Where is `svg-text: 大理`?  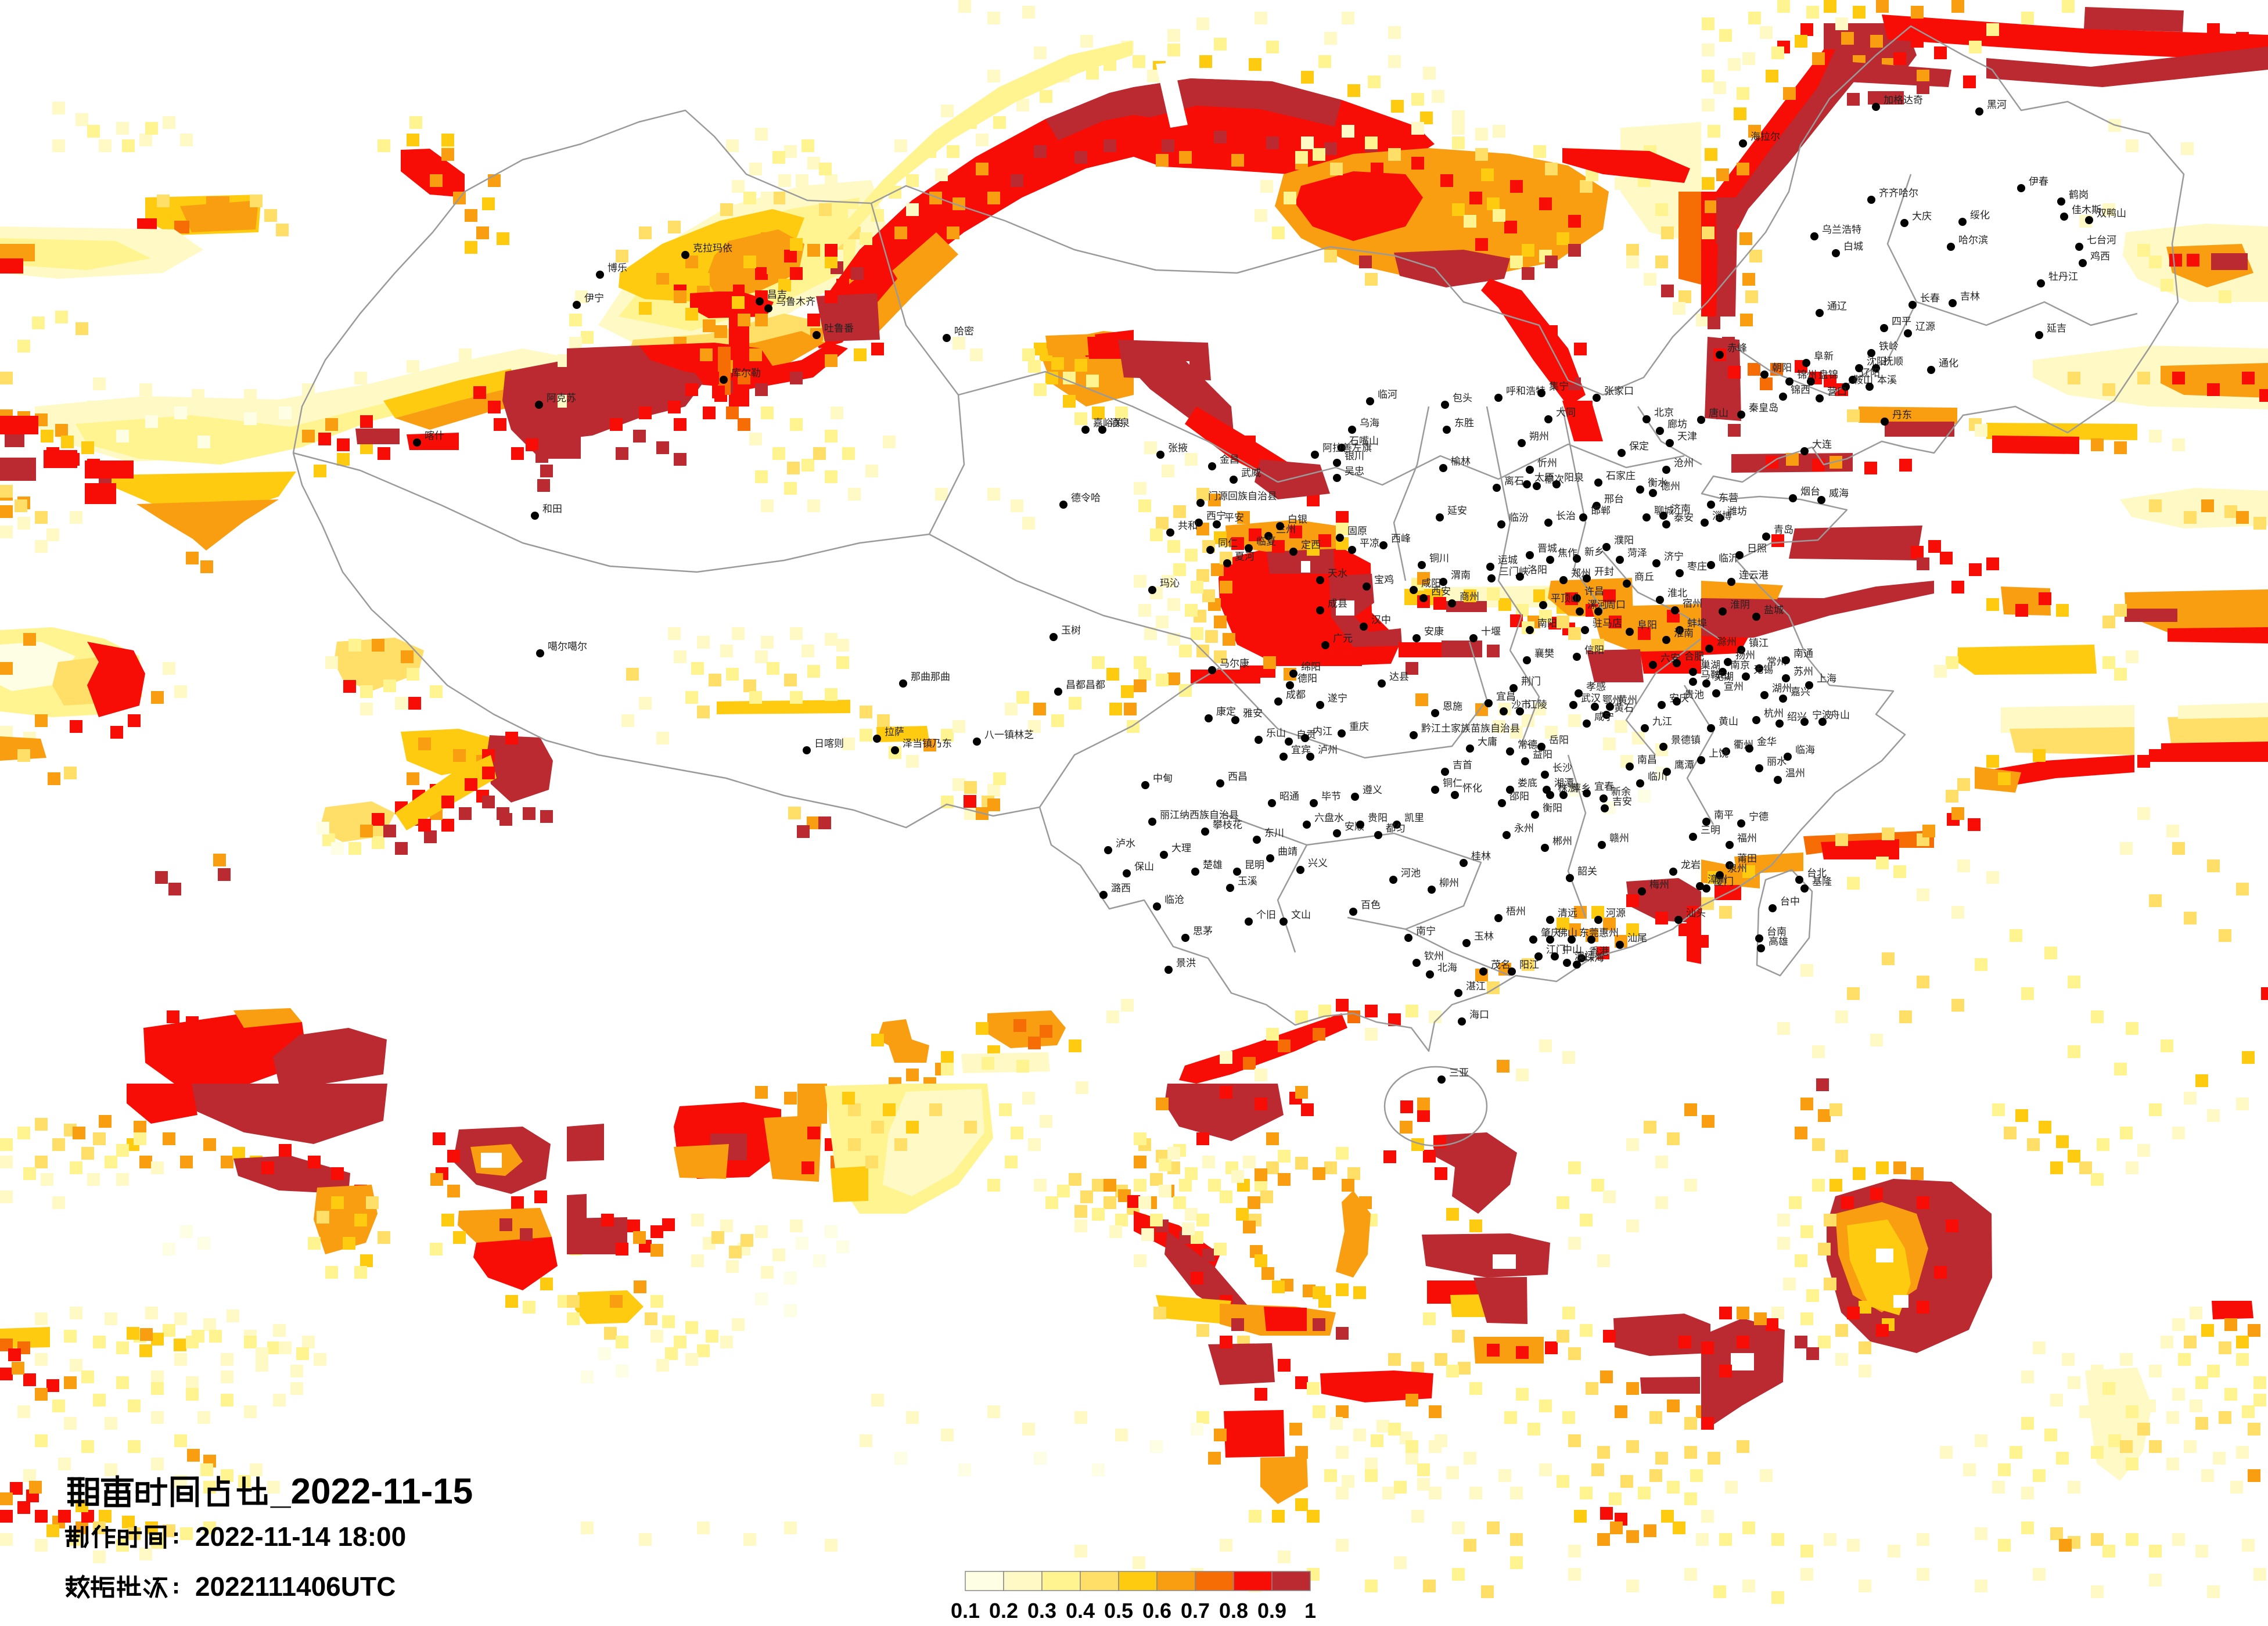 svg-text: 大理 is located at coordinates (1181, 848).